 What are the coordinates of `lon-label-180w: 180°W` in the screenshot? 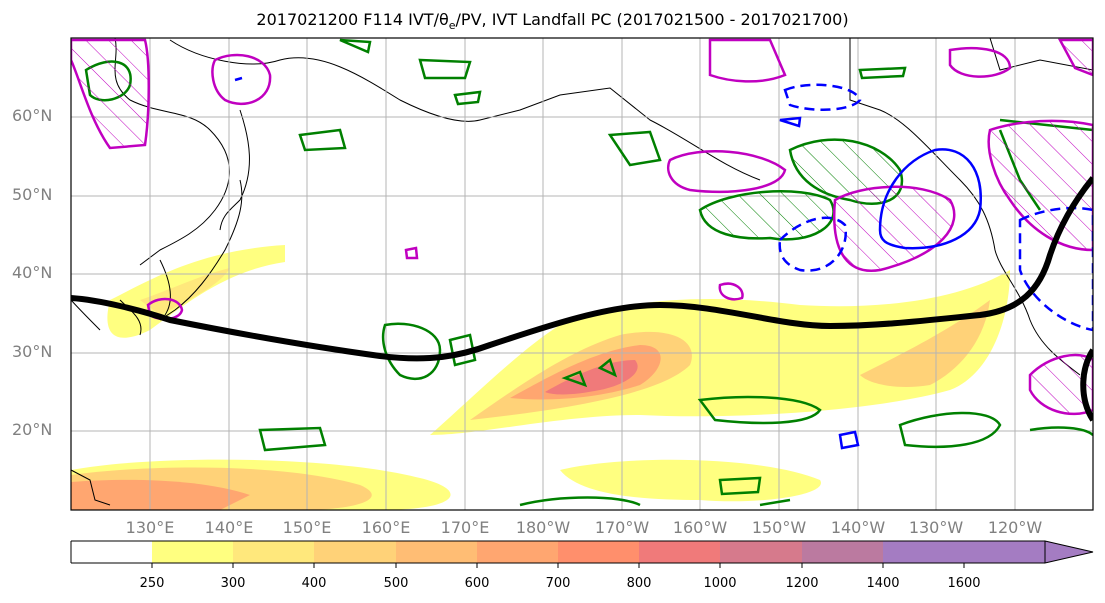 It's located at (543, 527).